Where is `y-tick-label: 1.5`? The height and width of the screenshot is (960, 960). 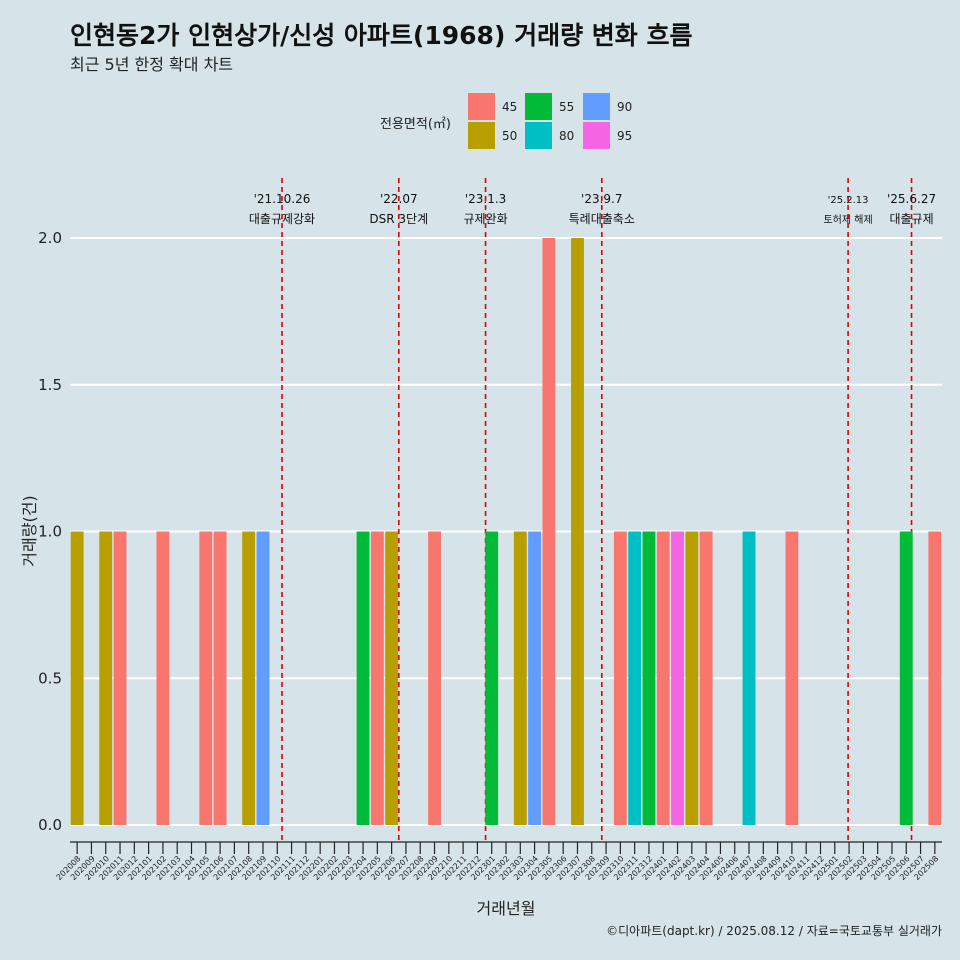
y-tick-label: 1.5 is located at coordinates (50, 385).